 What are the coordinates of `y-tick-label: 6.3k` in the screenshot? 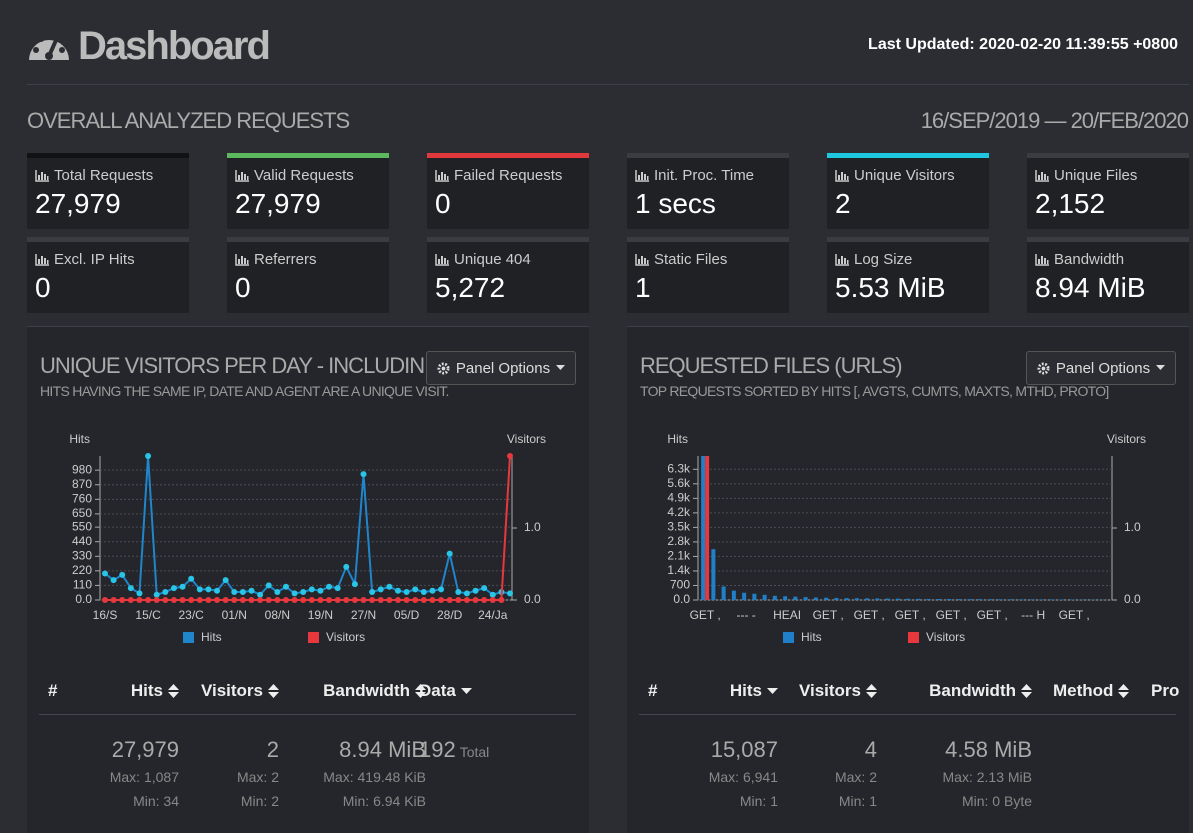 It's located at (679, 468).